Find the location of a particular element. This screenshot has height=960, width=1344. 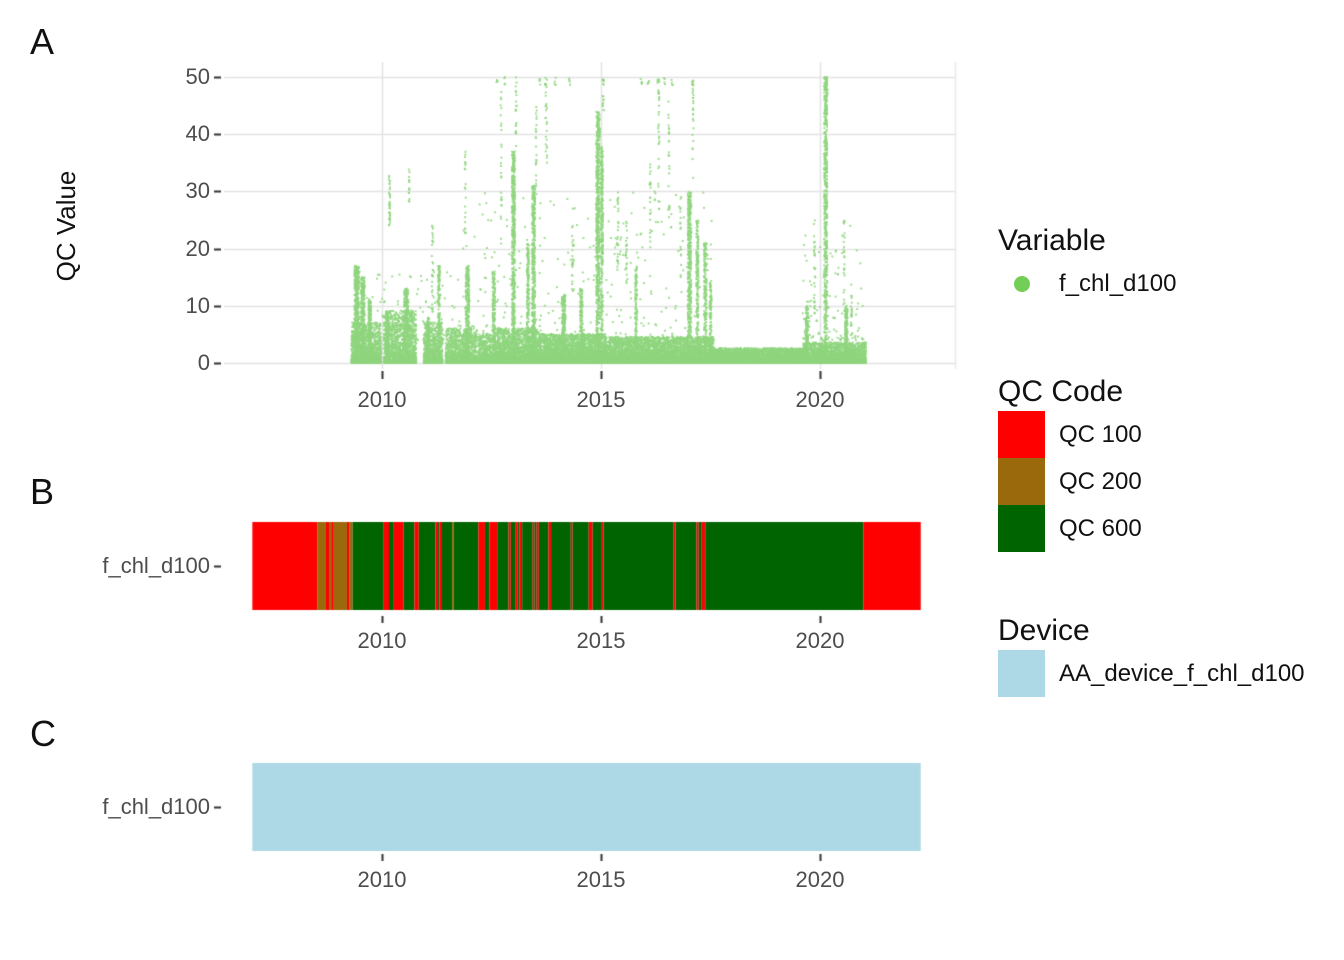

variable-dot-icon is located at coordinates (1021, 283).